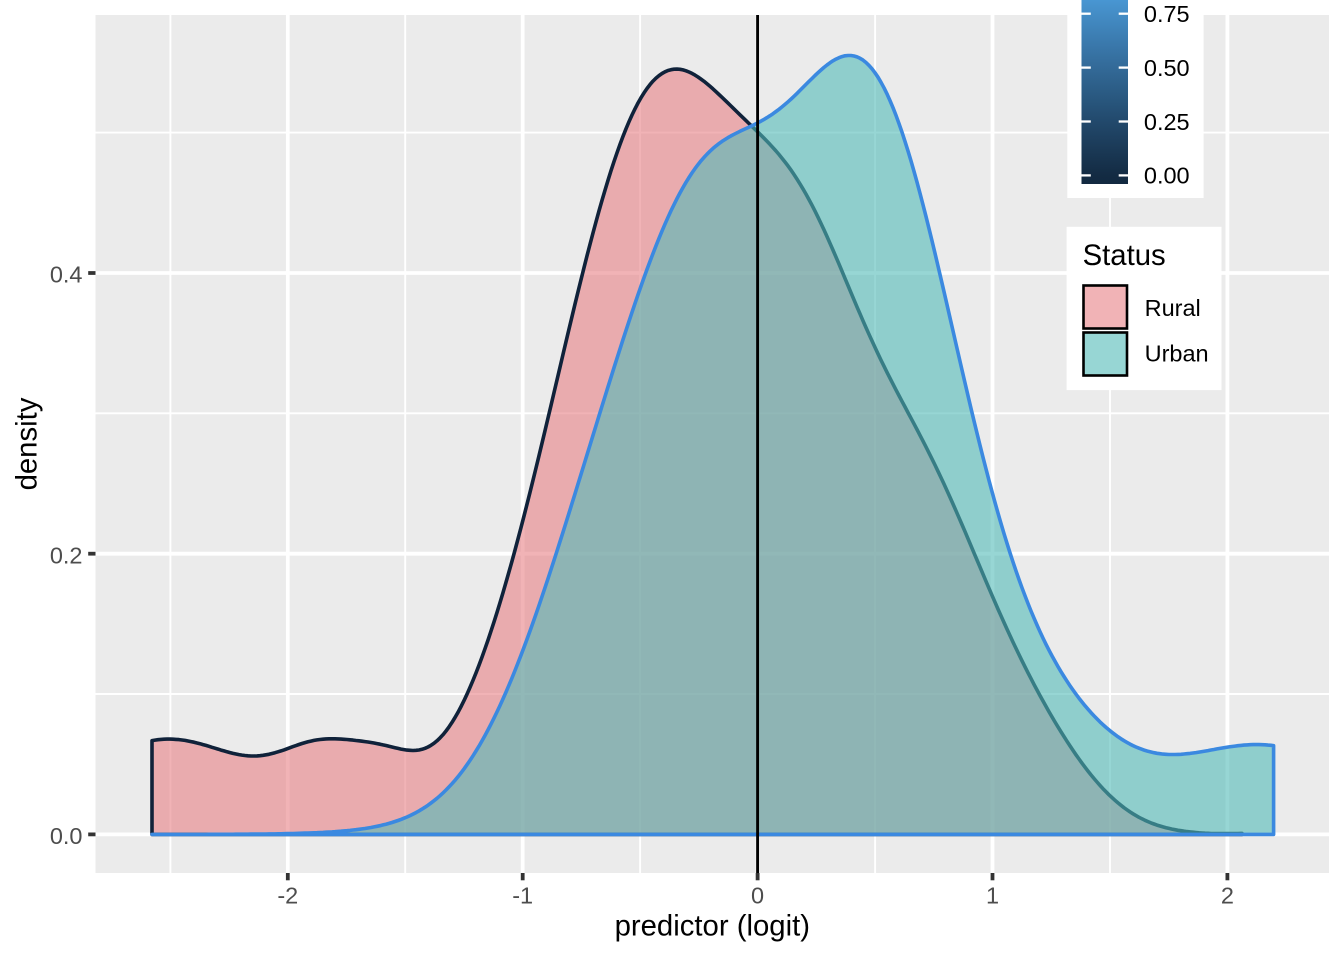 Image resolution: width=1344 pixels, height=965 pixels. What do you see at coordinates (1167, 68) in the screenshot?
I see `svg-text: 0.50` at bounding box center [1167, 68].